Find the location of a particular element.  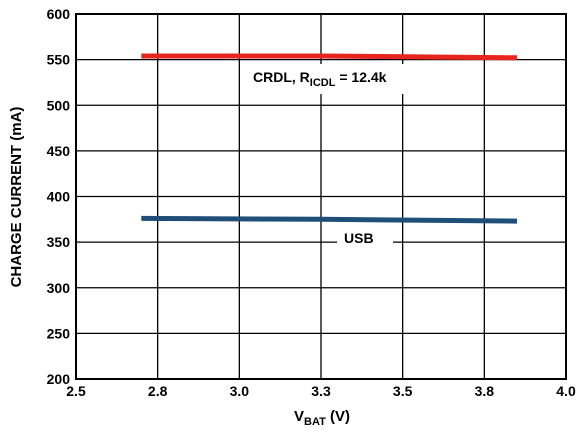

y-axis-ticks: 200 250 300 350 400 450 500 550 600 is located at coordinates (59, 196).